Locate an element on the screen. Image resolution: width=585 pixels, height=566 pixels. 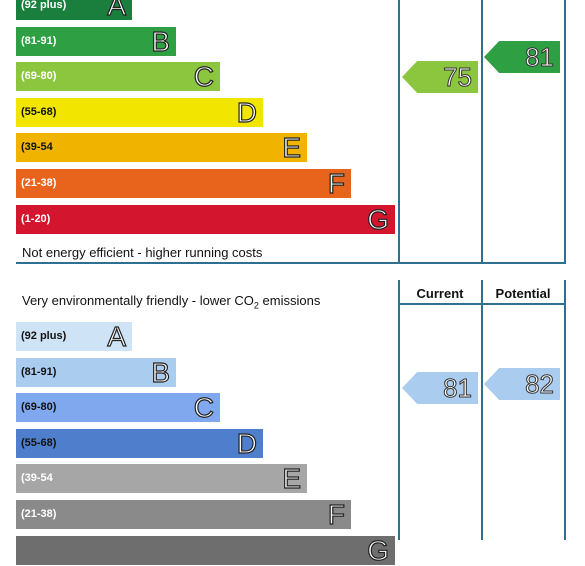
current-rating-arrow: 75 is located at coordinates (440, 77).